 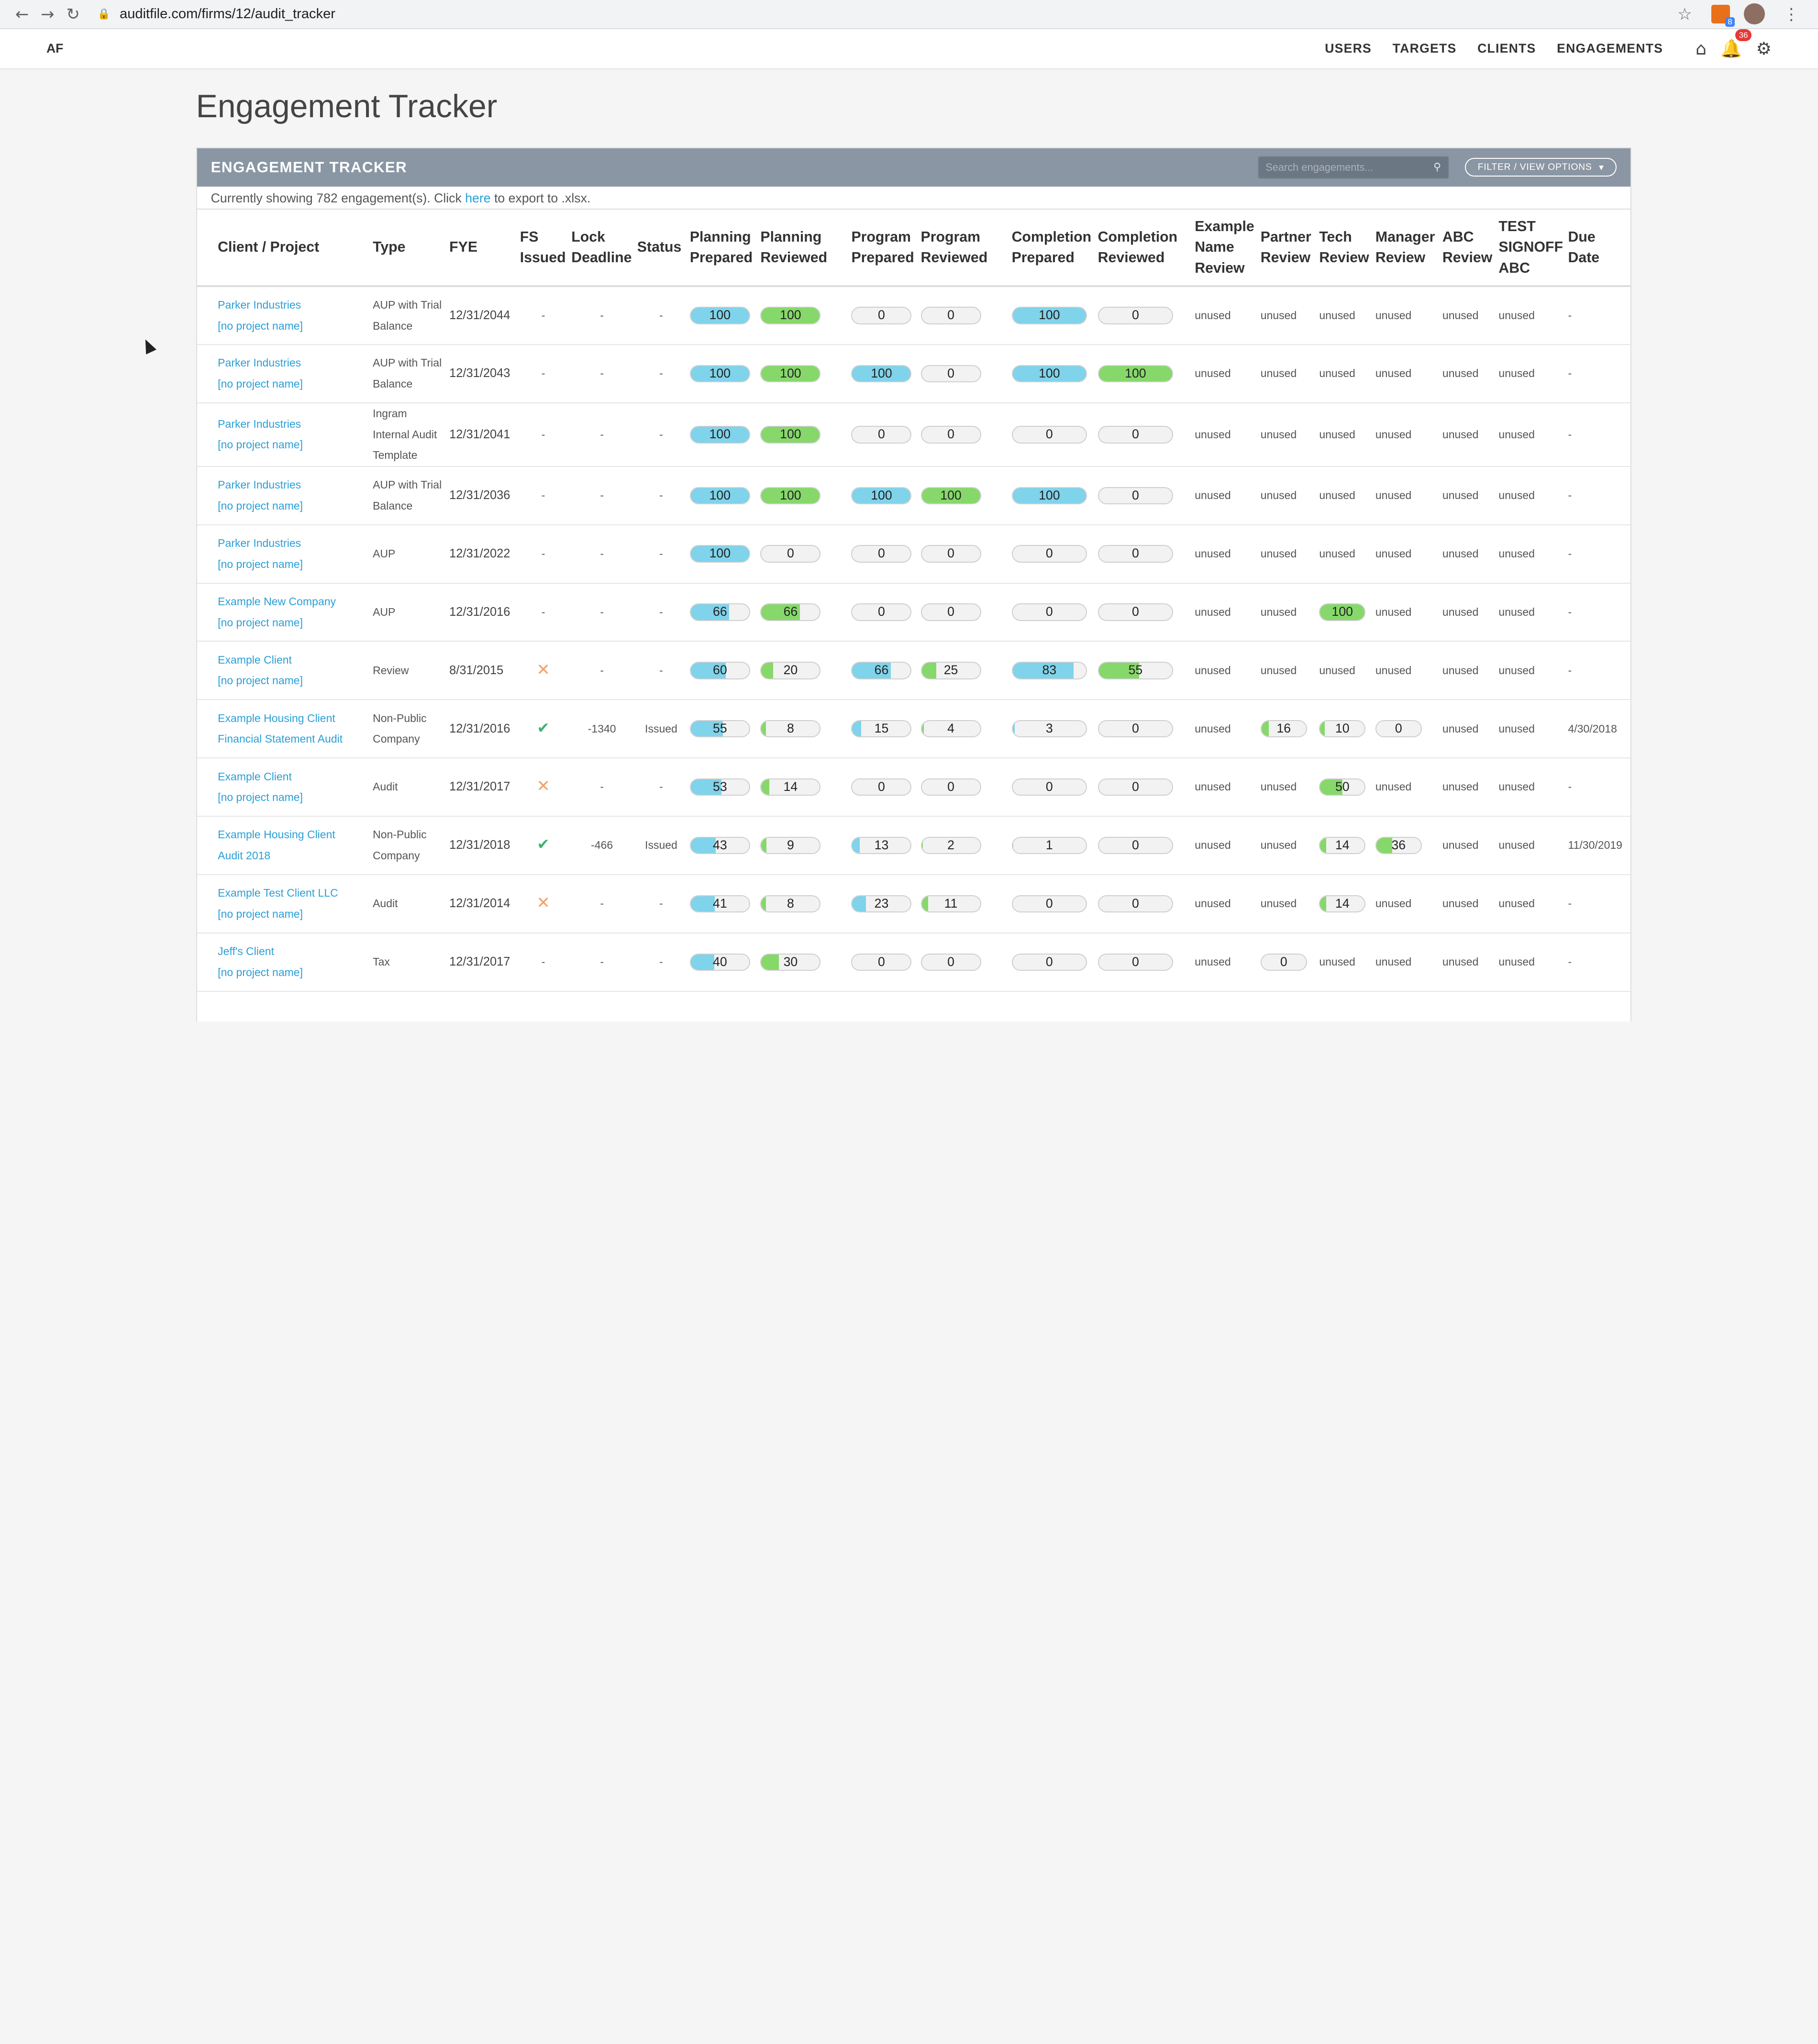 I want to click on column-header: Client / Project, so click(x=284, y=249).